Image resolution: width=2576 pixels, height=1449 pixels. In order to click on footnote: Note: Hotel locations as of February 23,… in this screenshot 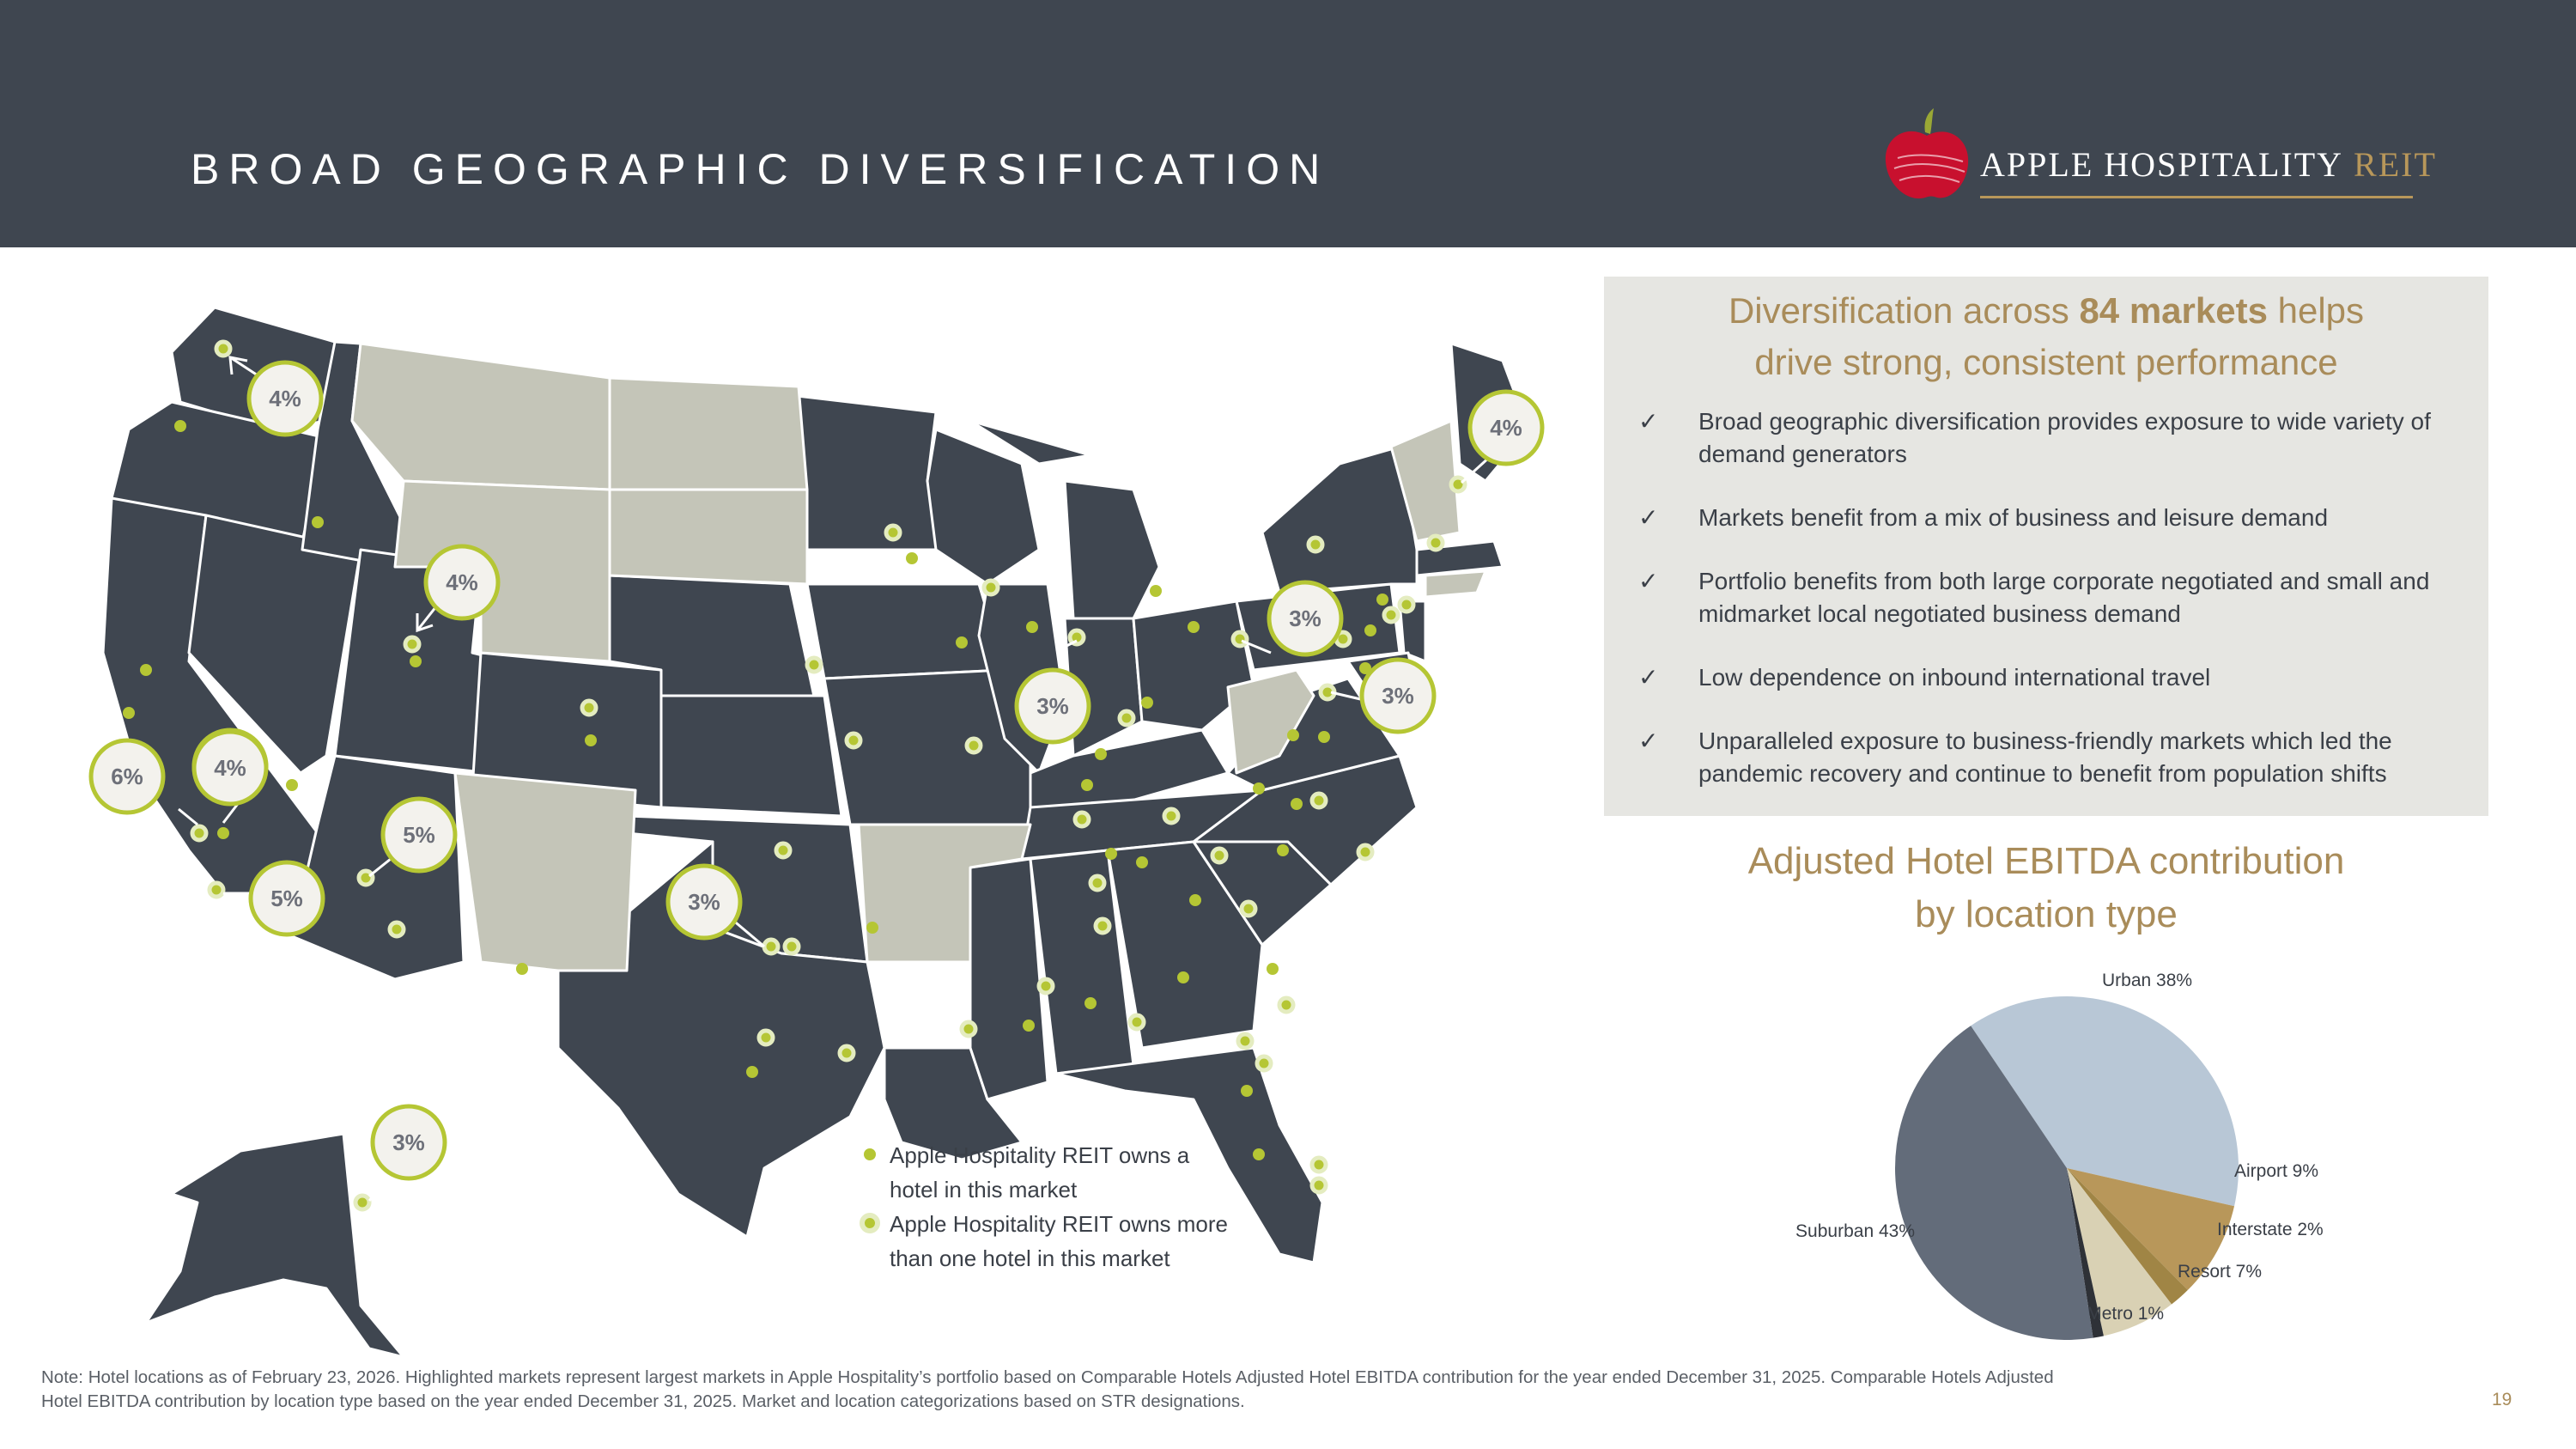, I will do `click(1047, 1389)`.